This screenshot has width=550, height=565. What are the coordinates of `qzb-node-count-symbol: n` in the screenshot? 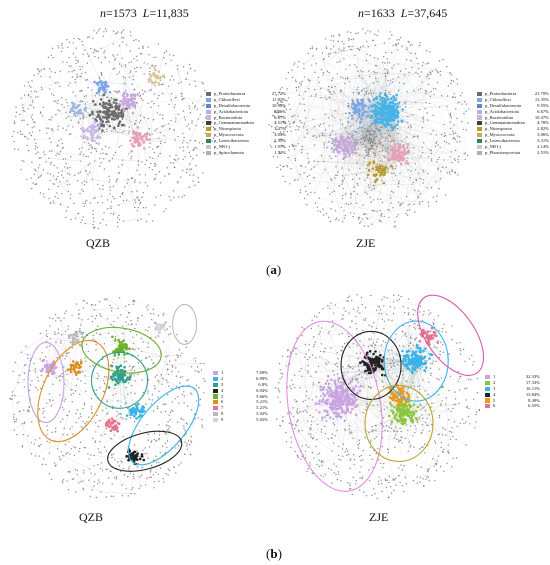 It's located at (103, 13).